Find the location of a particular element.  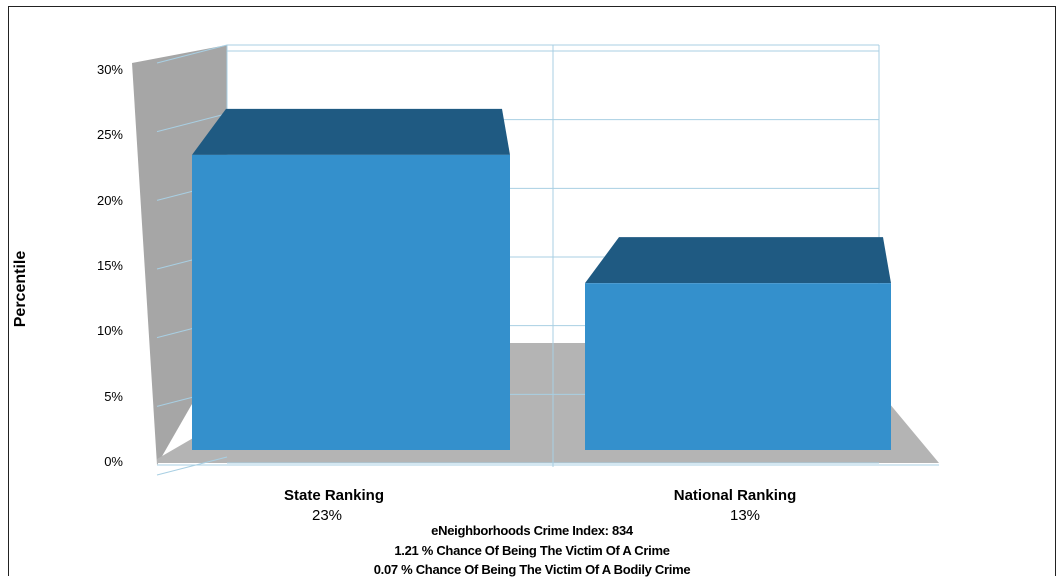

y-tick-label: 30% is located at coordinates (109, 69).